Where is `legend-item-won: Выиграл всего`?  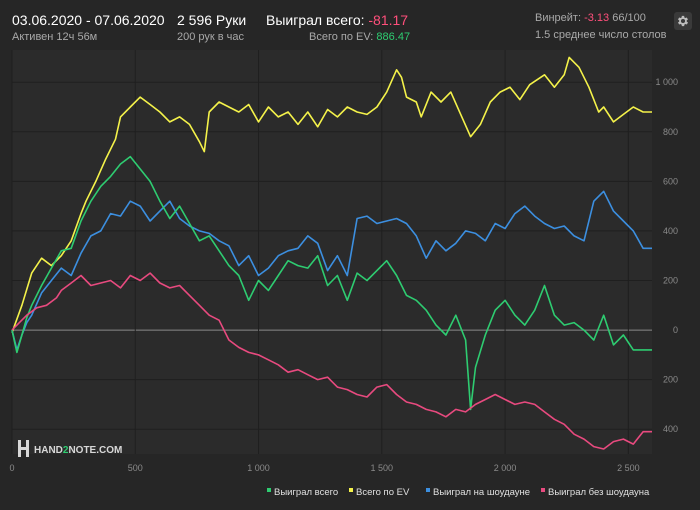
legend-item-won: Выиграл всего is located at coordinates (302, 492).